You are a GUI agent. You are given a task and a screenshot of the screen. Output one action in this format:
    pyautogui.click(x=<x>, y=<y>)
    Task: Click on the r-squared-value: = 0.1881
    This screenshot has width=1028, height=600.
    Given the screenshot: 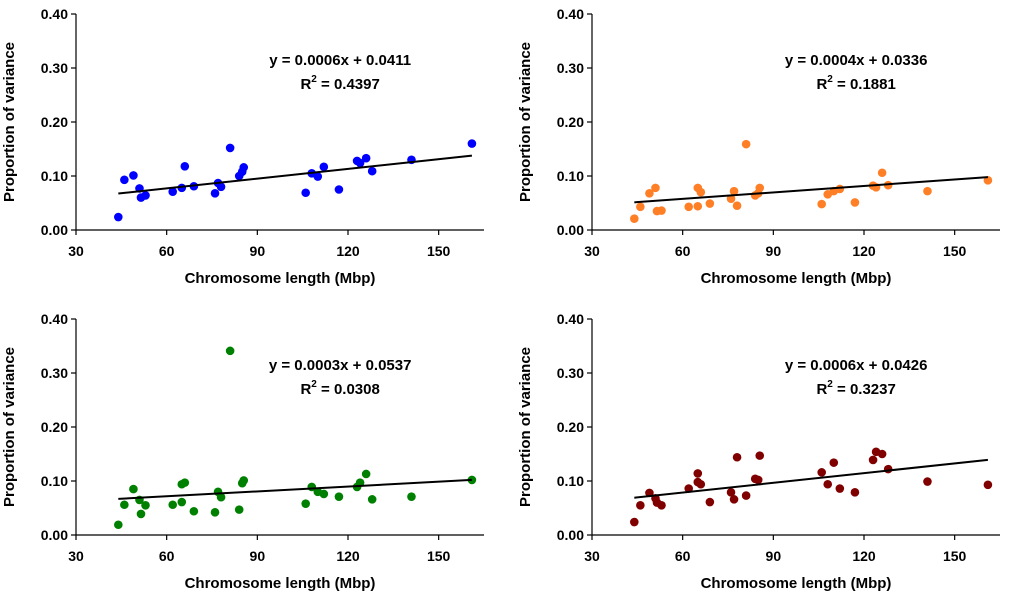 What is the action you would take?
    pyautogui.click(x=864, y=84)
    